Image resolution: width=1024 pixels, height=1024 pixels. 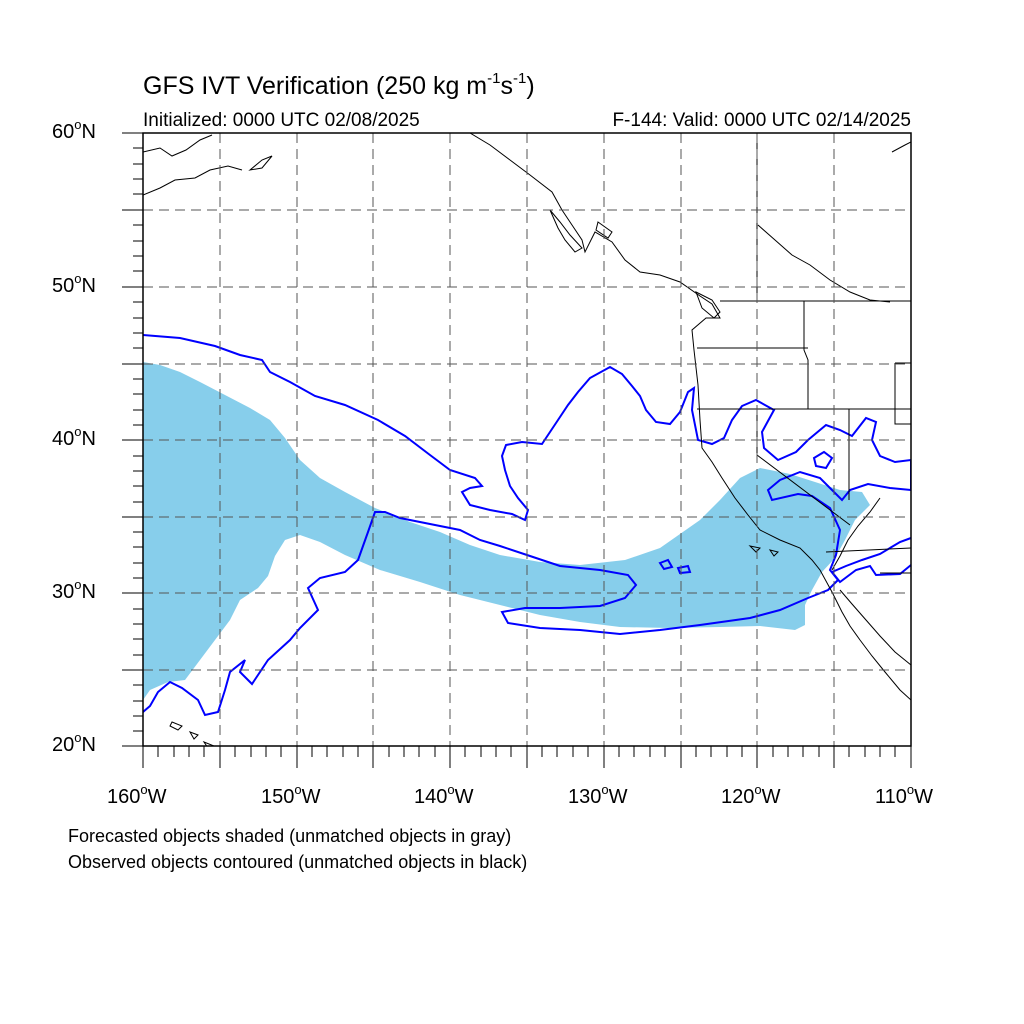 What do you see at coordinates (870, 560) in the screenshot?
I see `observed-object-east` at bounding box center [870, 560].